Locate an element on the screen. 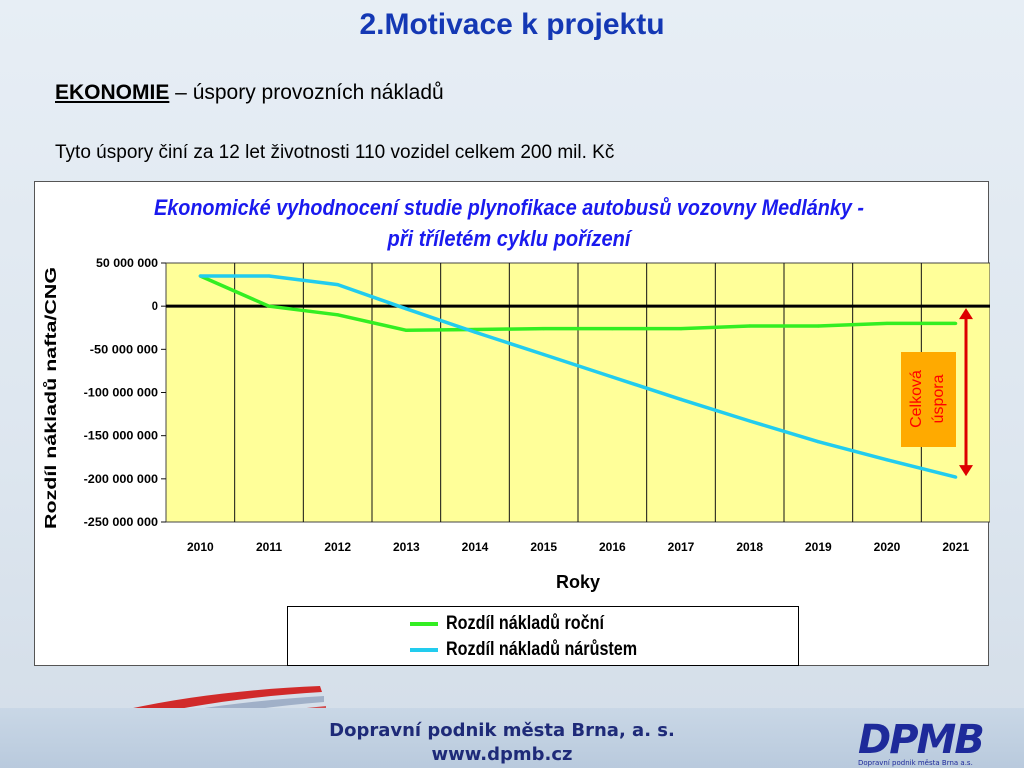 This screenshot has width=1024, height=768. footer-website: www.dpmb.cz is located at coordinates (502, 754).